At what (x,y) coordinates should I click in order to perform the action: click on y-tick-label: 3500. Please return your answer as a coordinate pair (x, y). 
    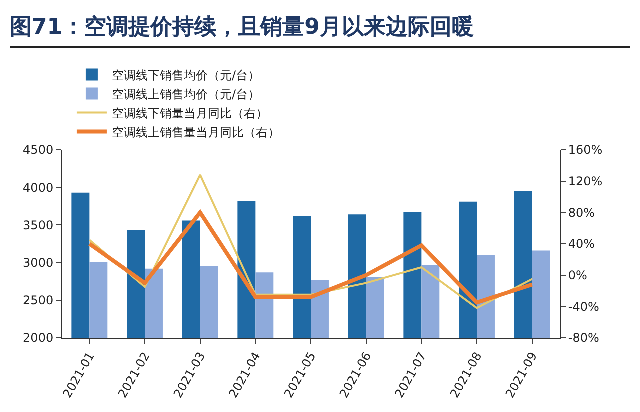
    Looking at the image, I should click on (38, 225).